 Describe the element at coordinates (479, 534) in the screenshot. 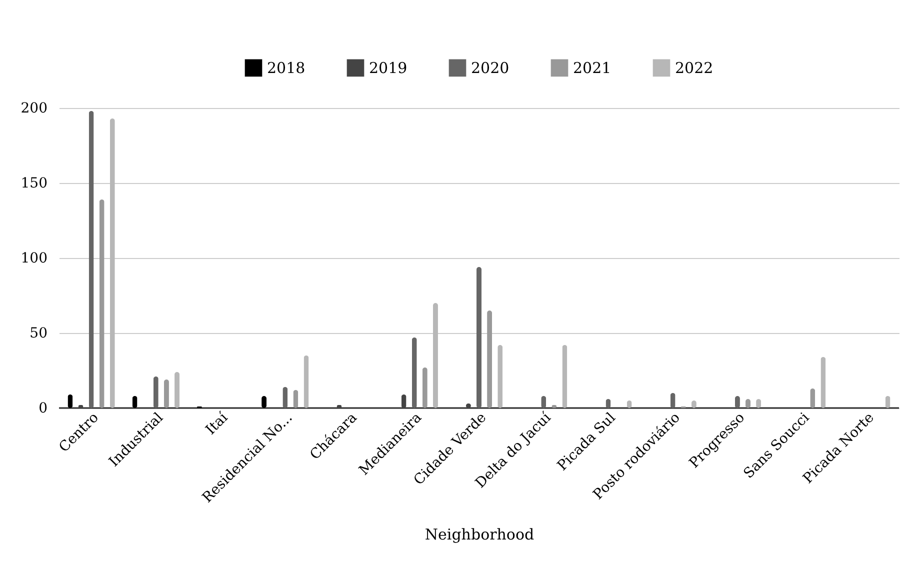

I see `x-axis-title: Neighborhood` at that location.